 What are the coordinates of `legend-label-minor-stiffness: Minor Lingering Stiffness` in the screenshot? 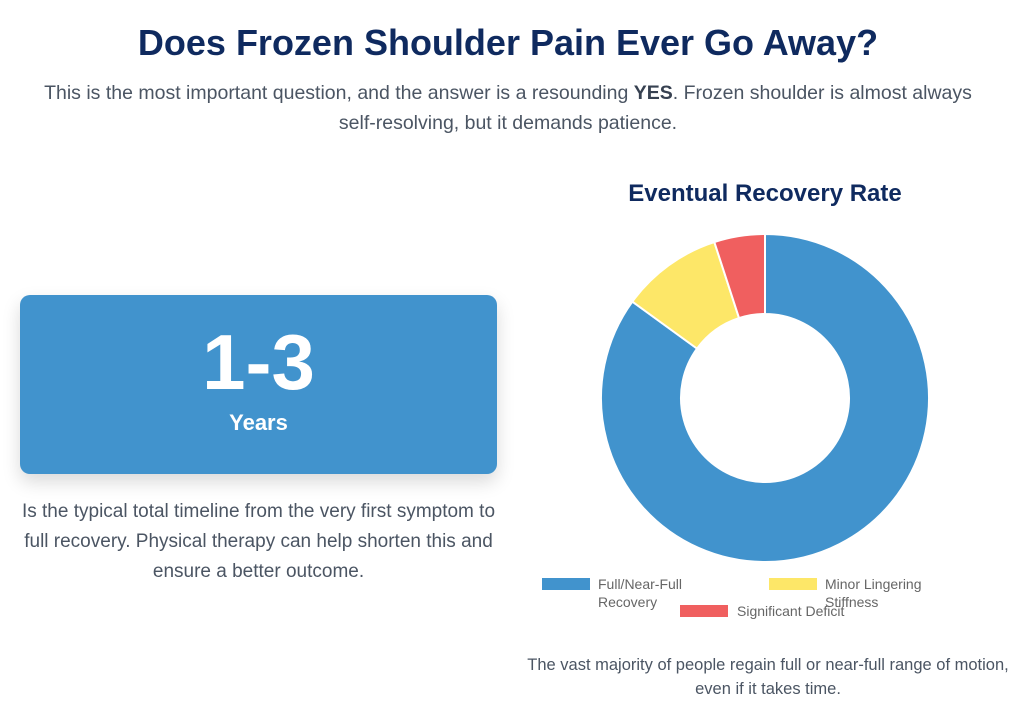 It's located at (873, 593).